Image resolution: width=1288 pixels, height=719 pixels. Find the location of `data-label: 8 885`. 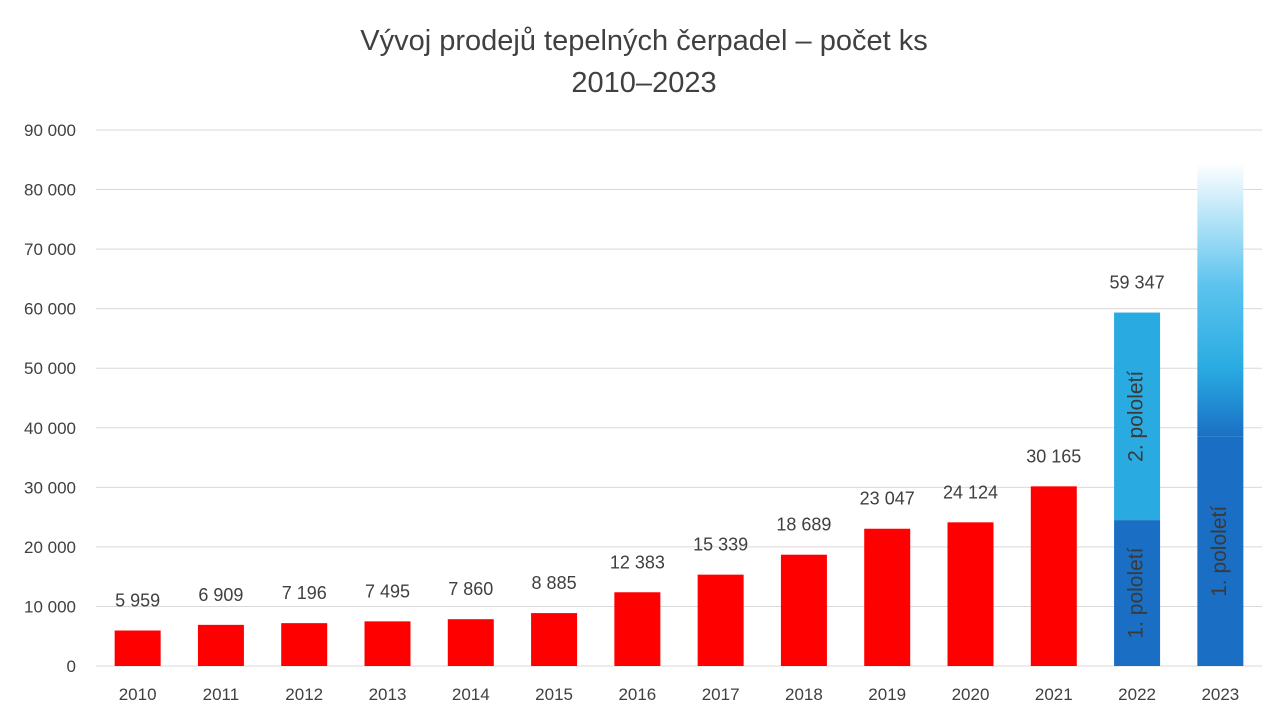

data-label: 8 885 is located at coordinates (554, 583).